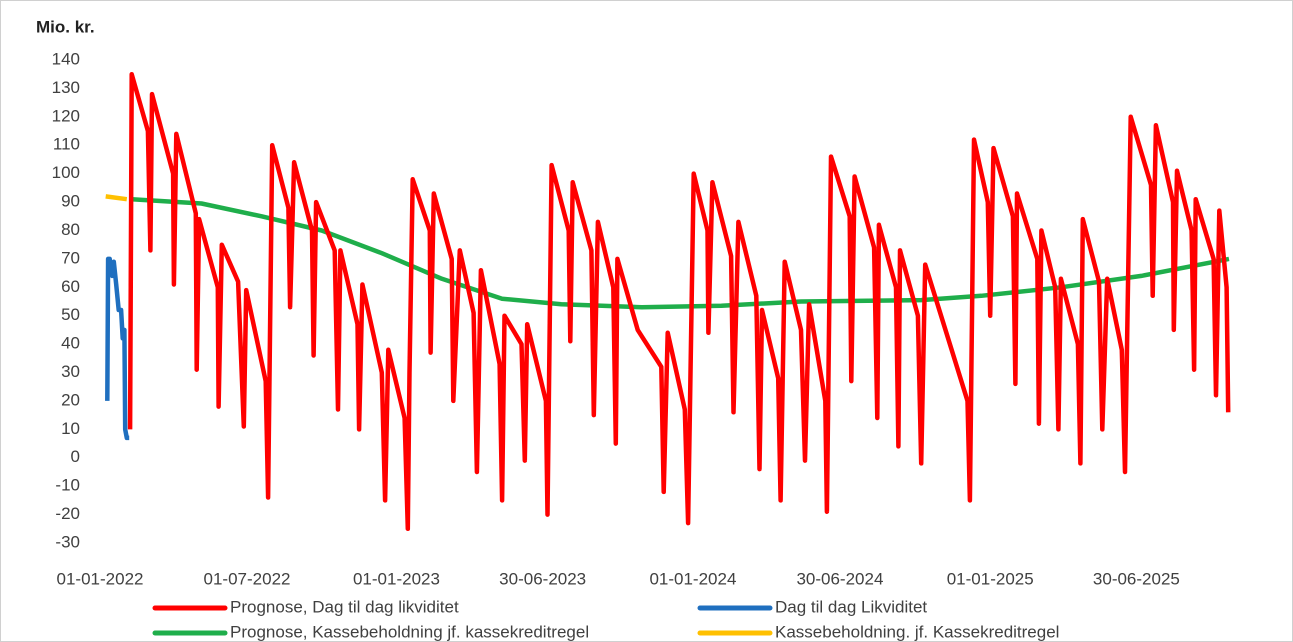 The image size is (1293, 642). Describe the element at coordinates (70, 314) in the screenshot. I see `y-tick-label: 50` at that location.